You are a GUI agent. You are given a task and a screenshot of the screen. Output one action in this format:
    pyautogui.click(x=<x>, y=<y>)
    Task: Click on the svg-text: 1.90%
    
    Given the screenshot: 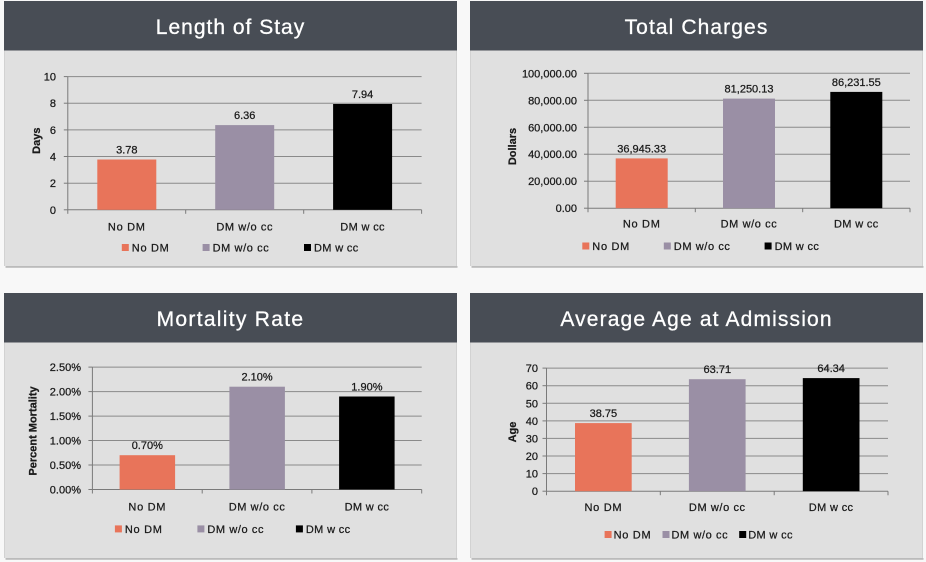 What is the action you would take?
    pyautogui.click(x=366, y=388)
    